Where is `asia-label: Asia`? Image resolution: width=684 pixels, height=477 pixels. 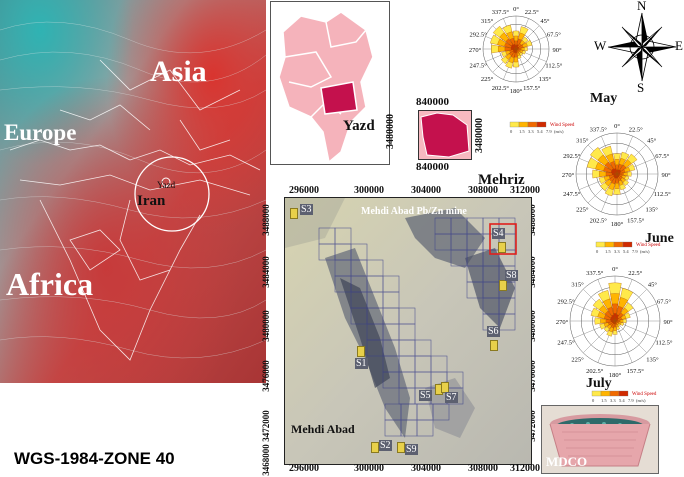
asia-label: Asia is located at coordinates (178, 71).